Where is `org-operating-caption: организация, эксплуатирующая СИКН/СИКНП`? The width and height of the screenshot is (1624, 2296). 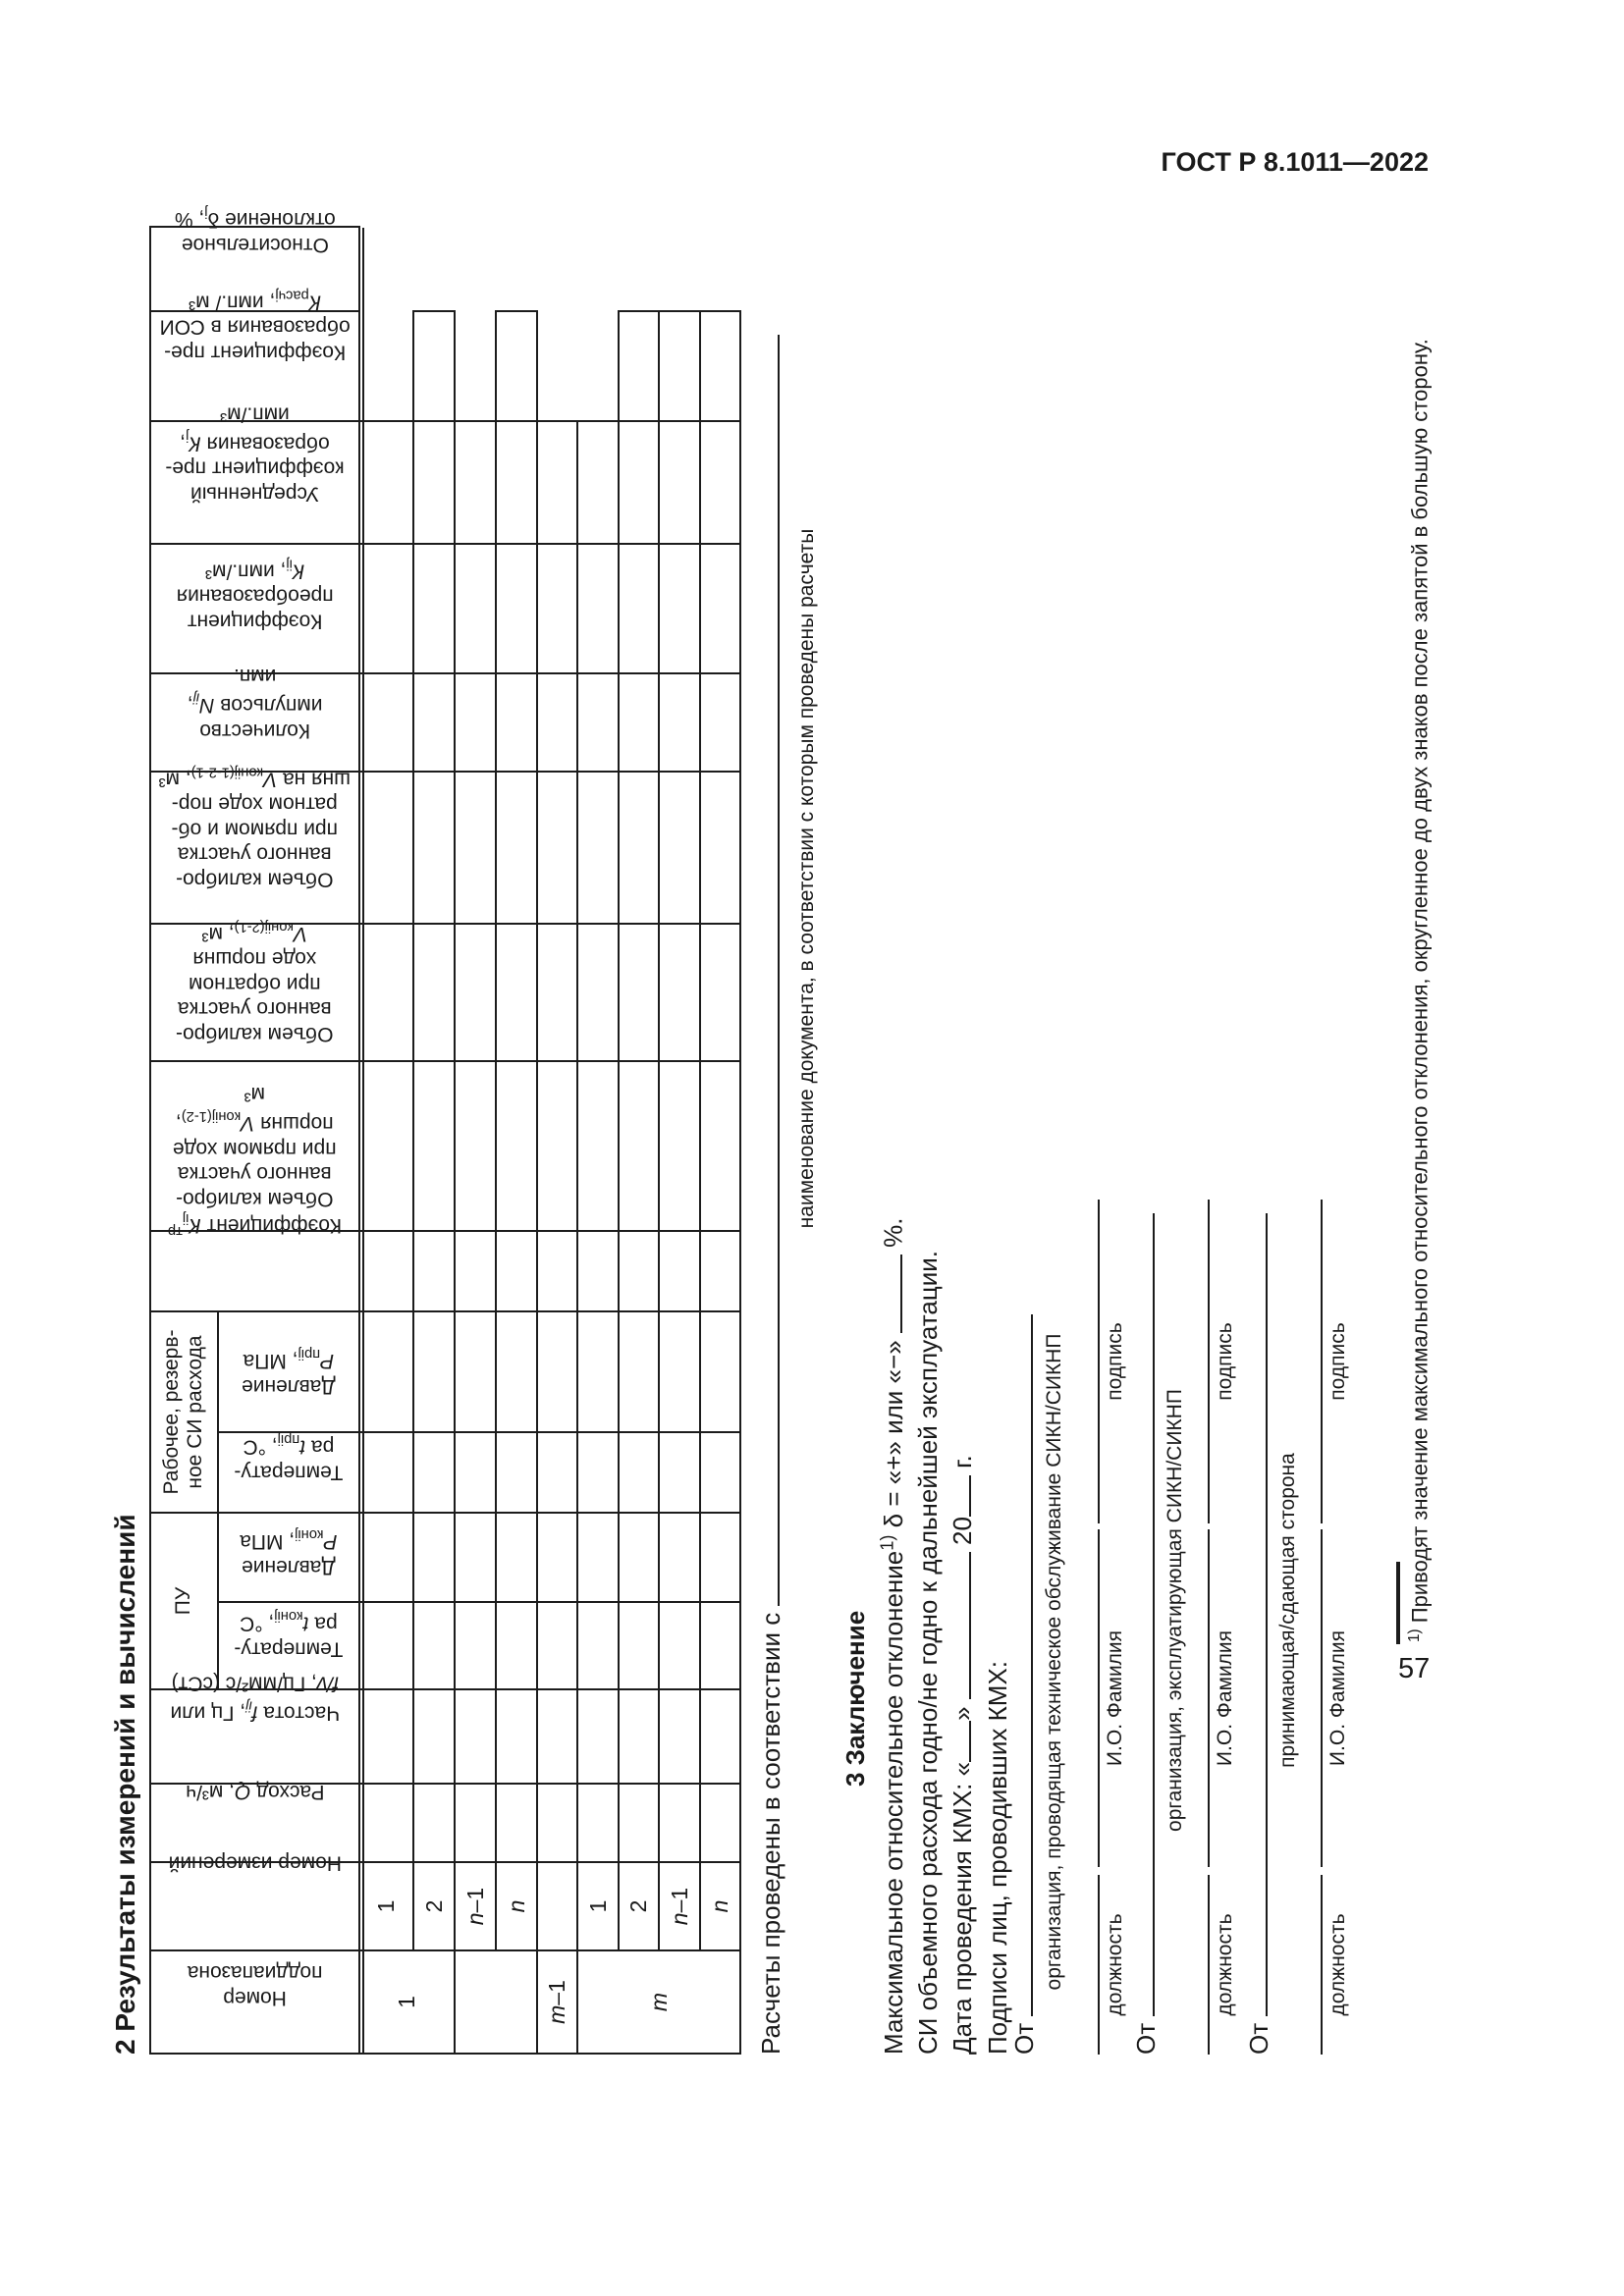
org-operating-caption: организация, эксплуатирующая СИКН/СИКНП is located at coordinates (1175, 1610).